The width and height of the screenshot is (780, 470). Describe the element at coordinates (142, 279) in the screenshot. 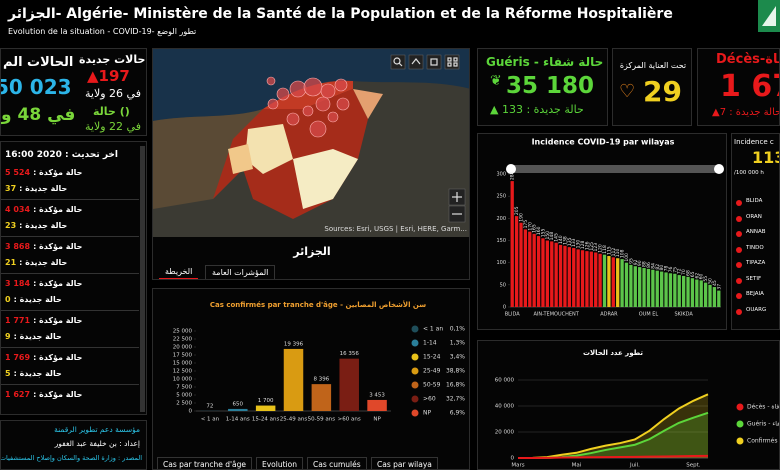

I see `scrollbar` at that location.